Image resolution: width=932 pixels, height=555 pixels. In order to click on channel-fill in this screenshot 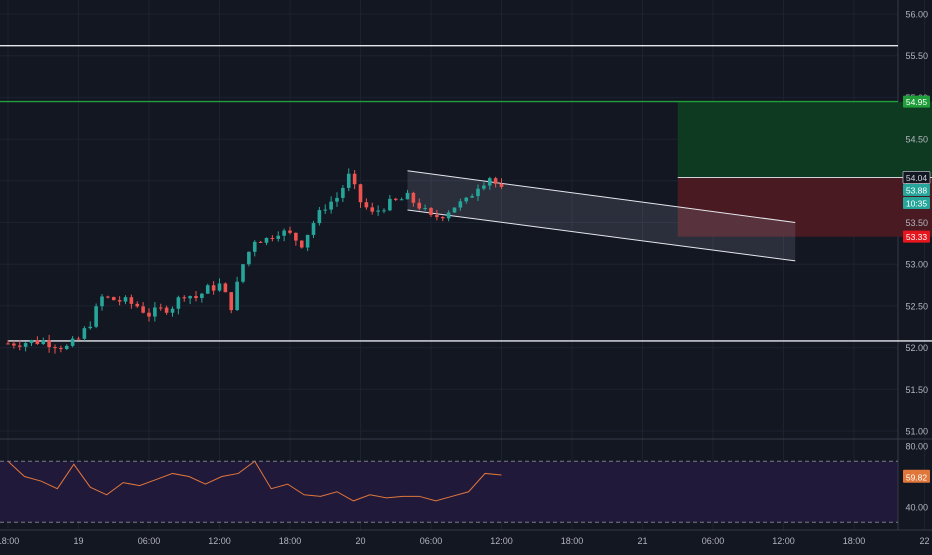, I will do `click(601, 215)`.